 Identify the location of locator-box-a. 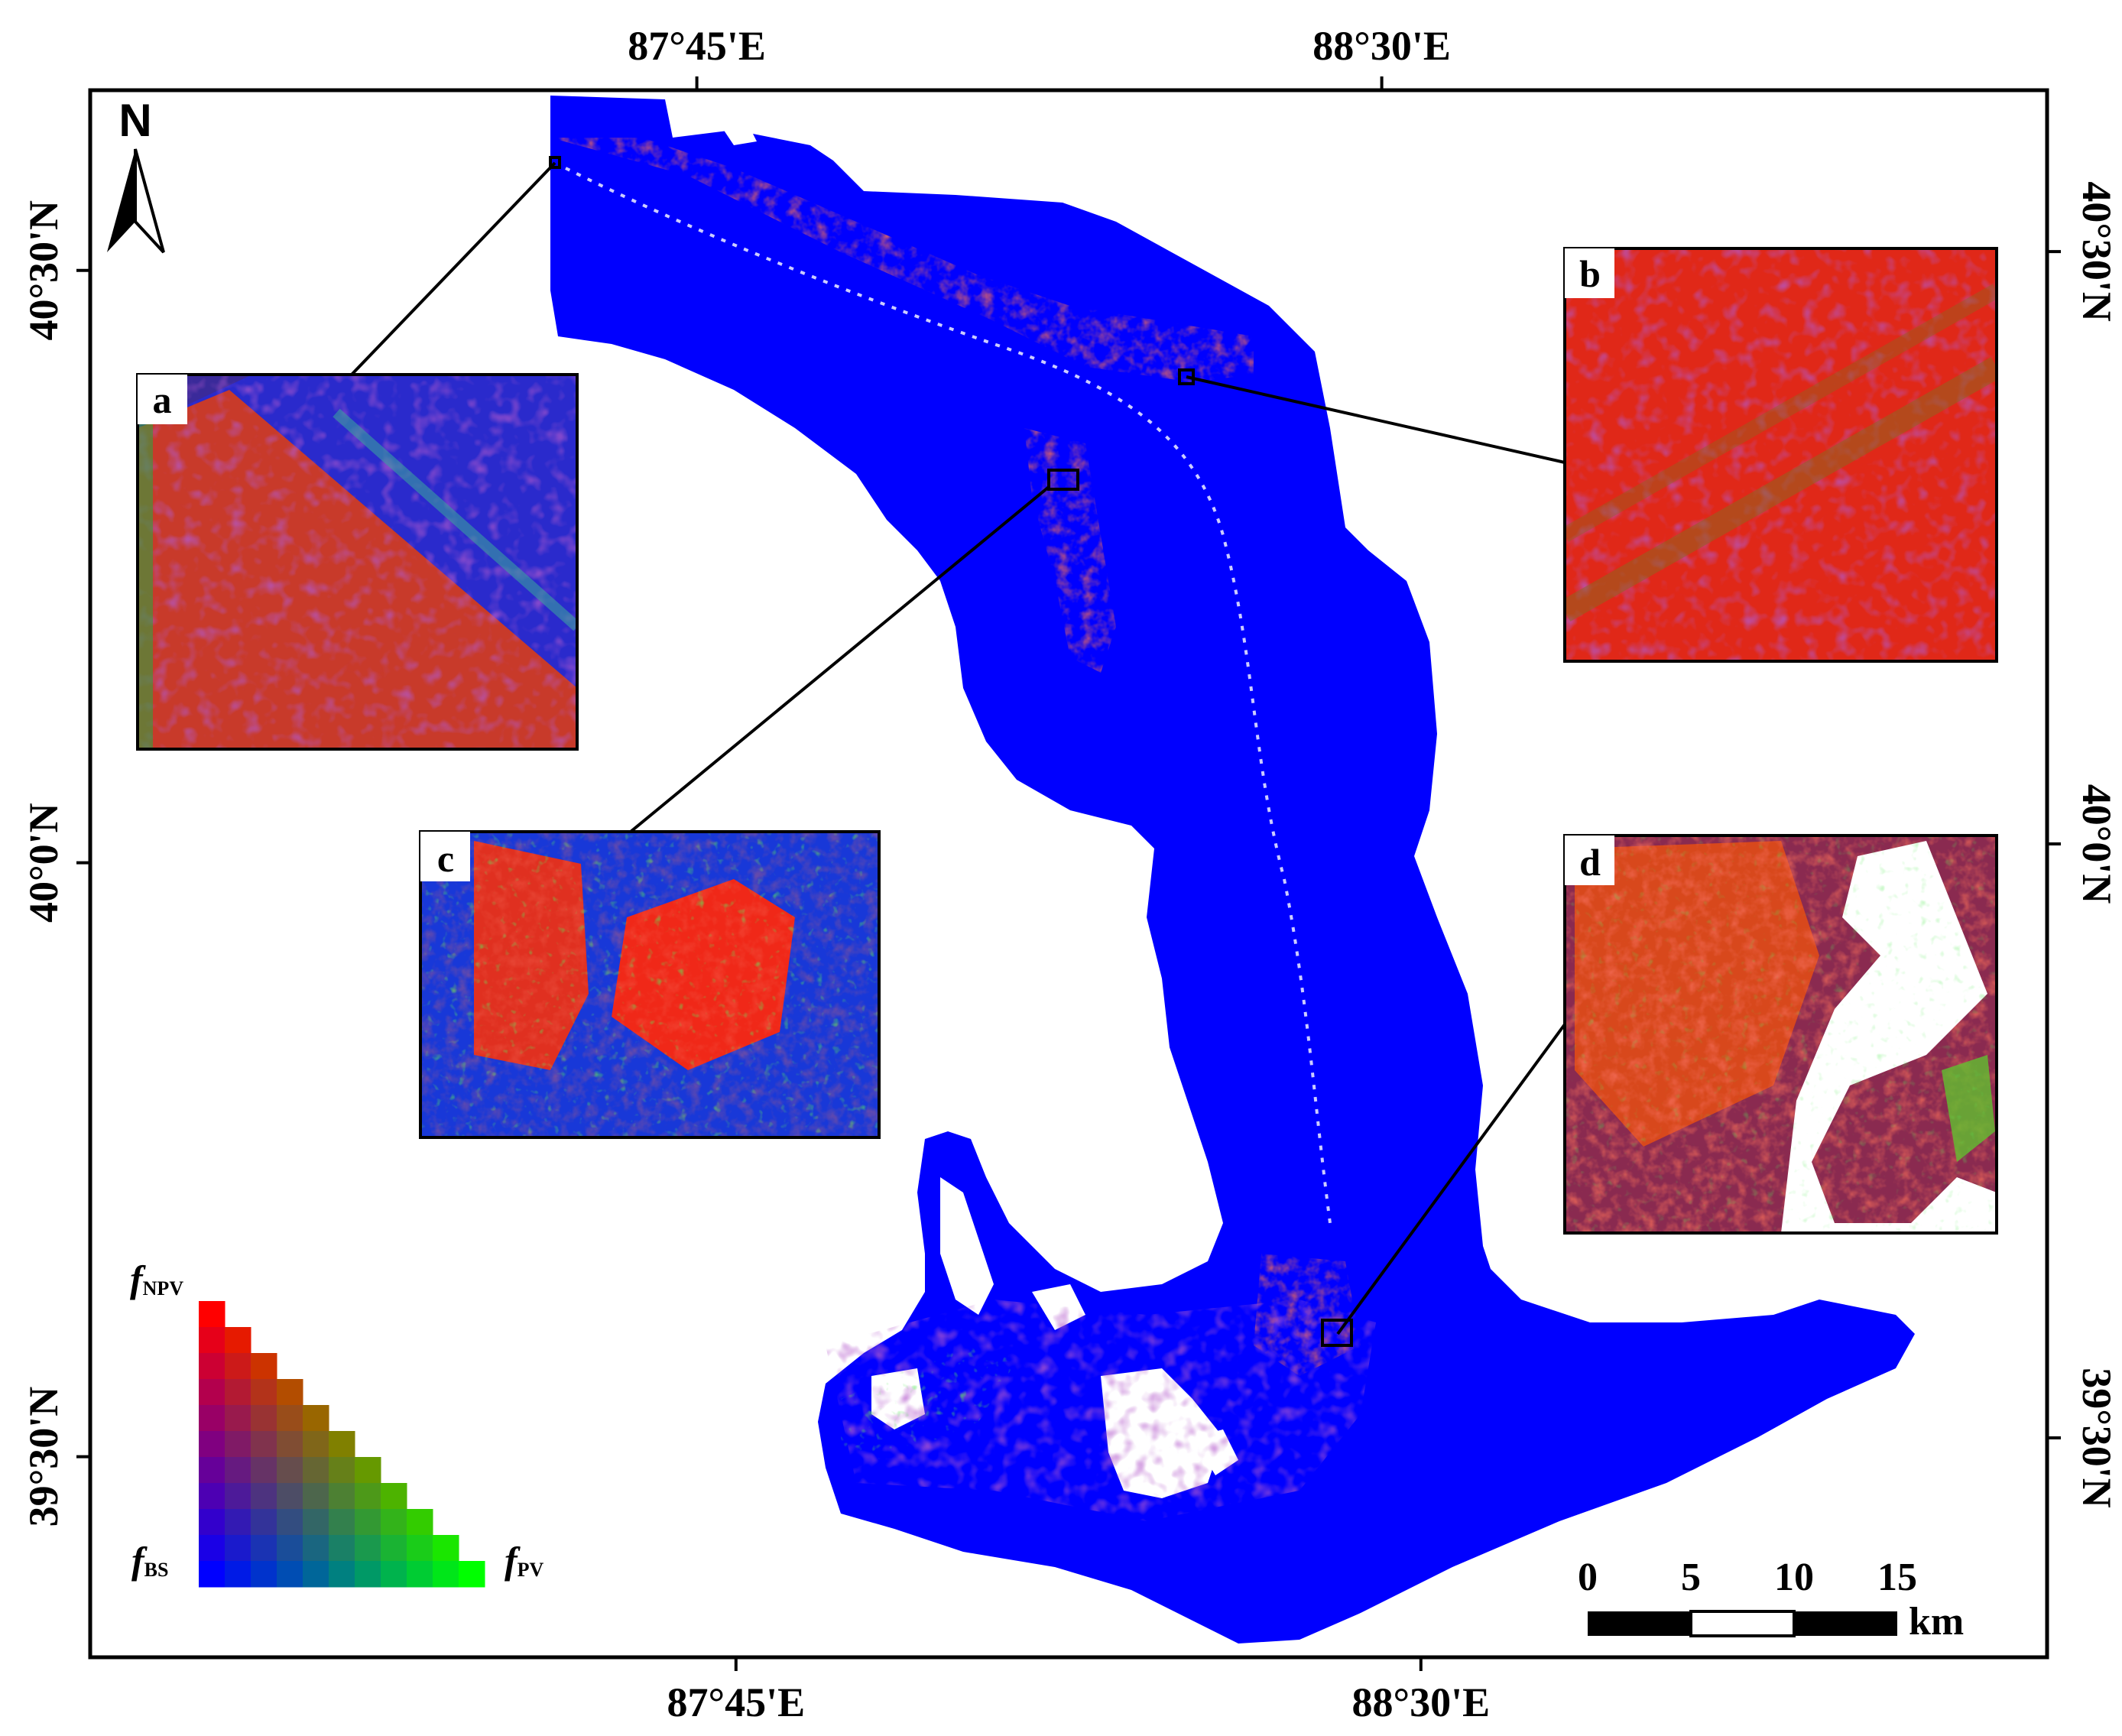
(555, 162).